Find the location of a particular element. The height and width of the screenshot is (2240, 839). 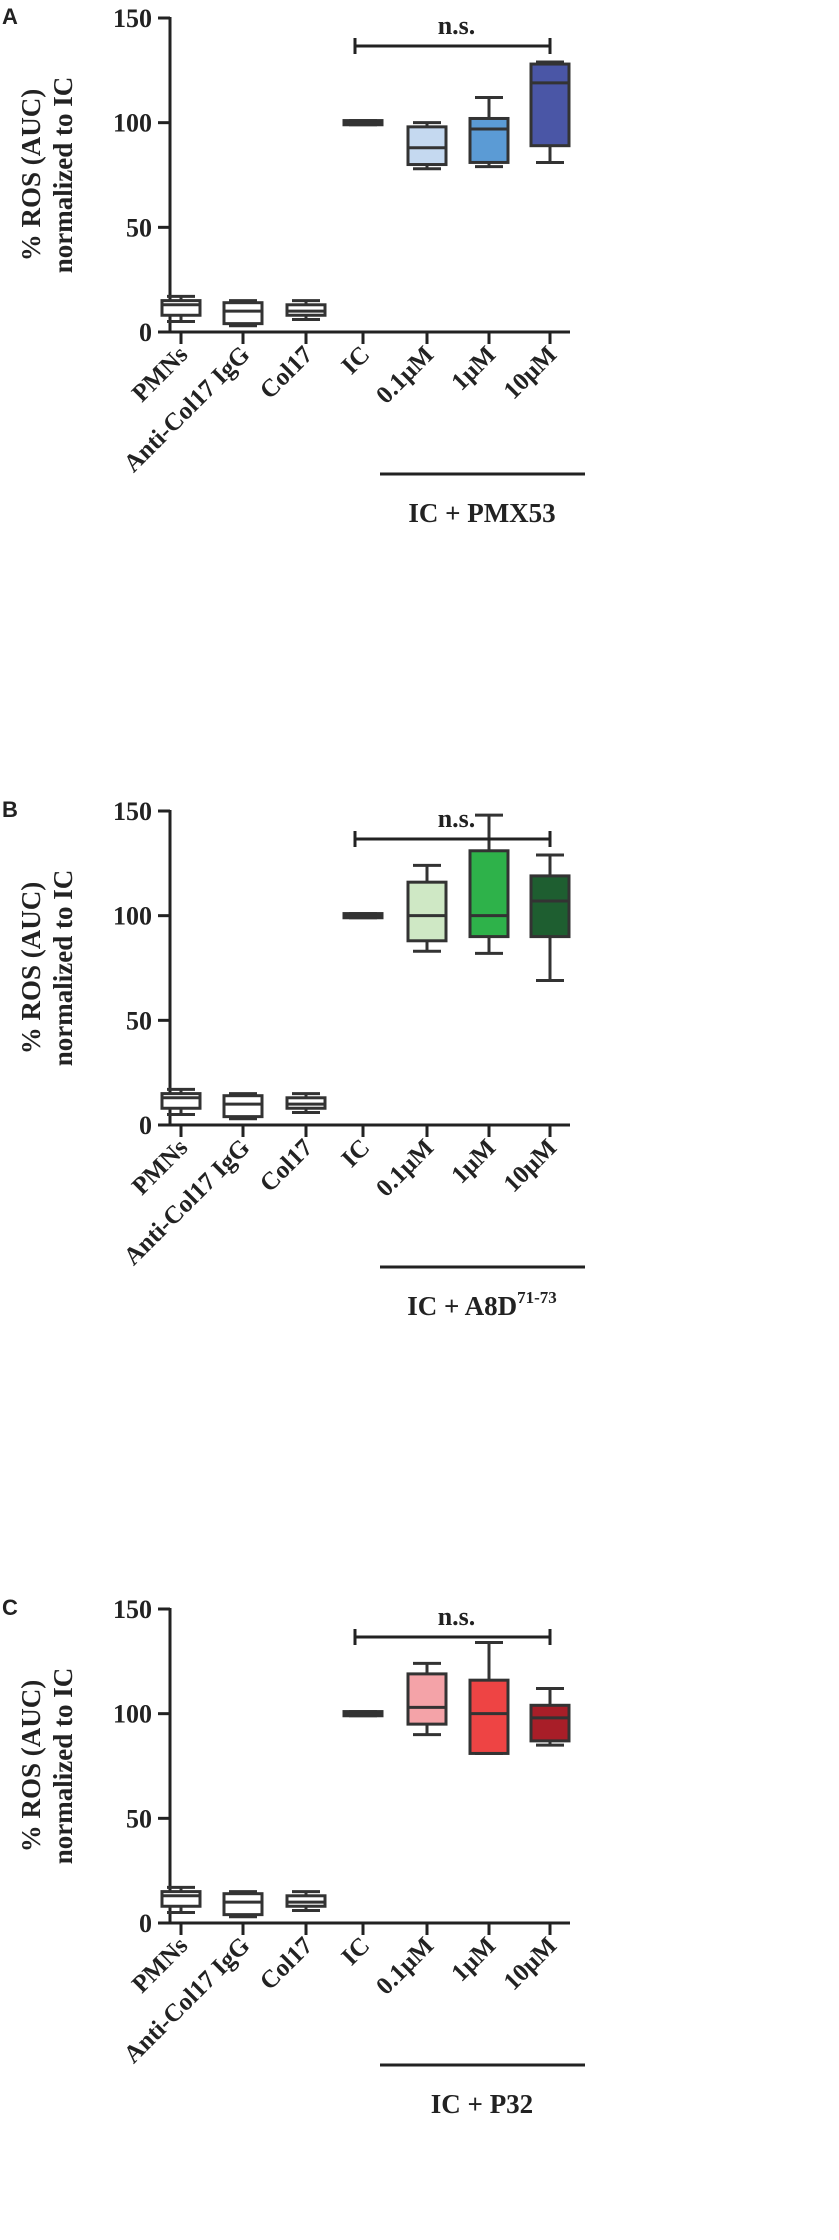

group-label: IC + A8D71-73 is located at coordinates (482, 1304).